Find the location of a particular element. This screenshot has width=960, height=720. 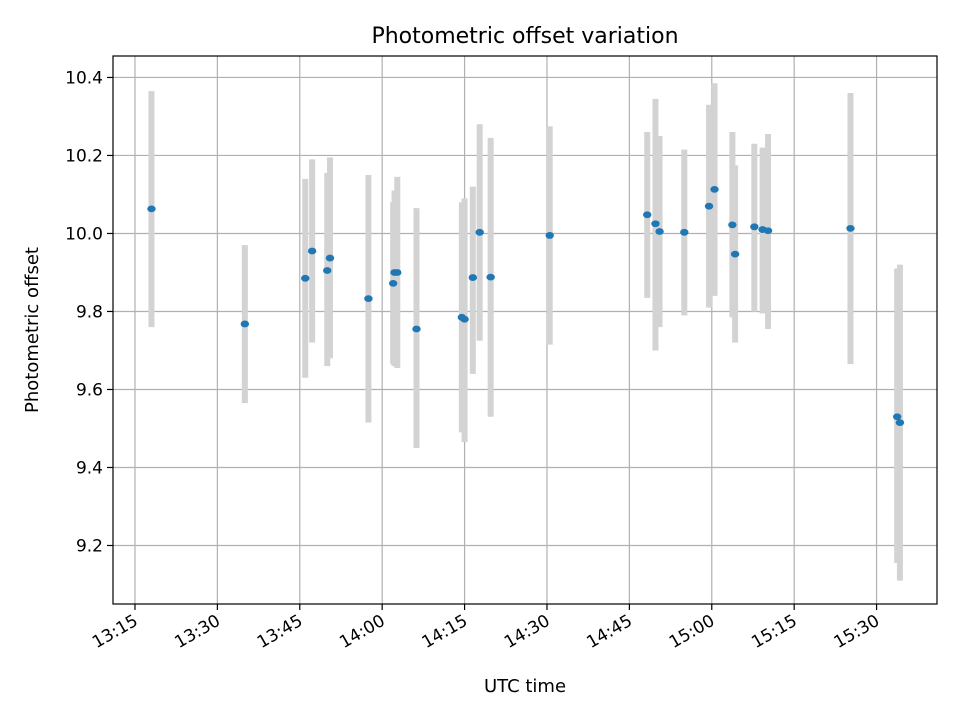

x-tick-label: 13:30 is located at coordinates (197, 632).